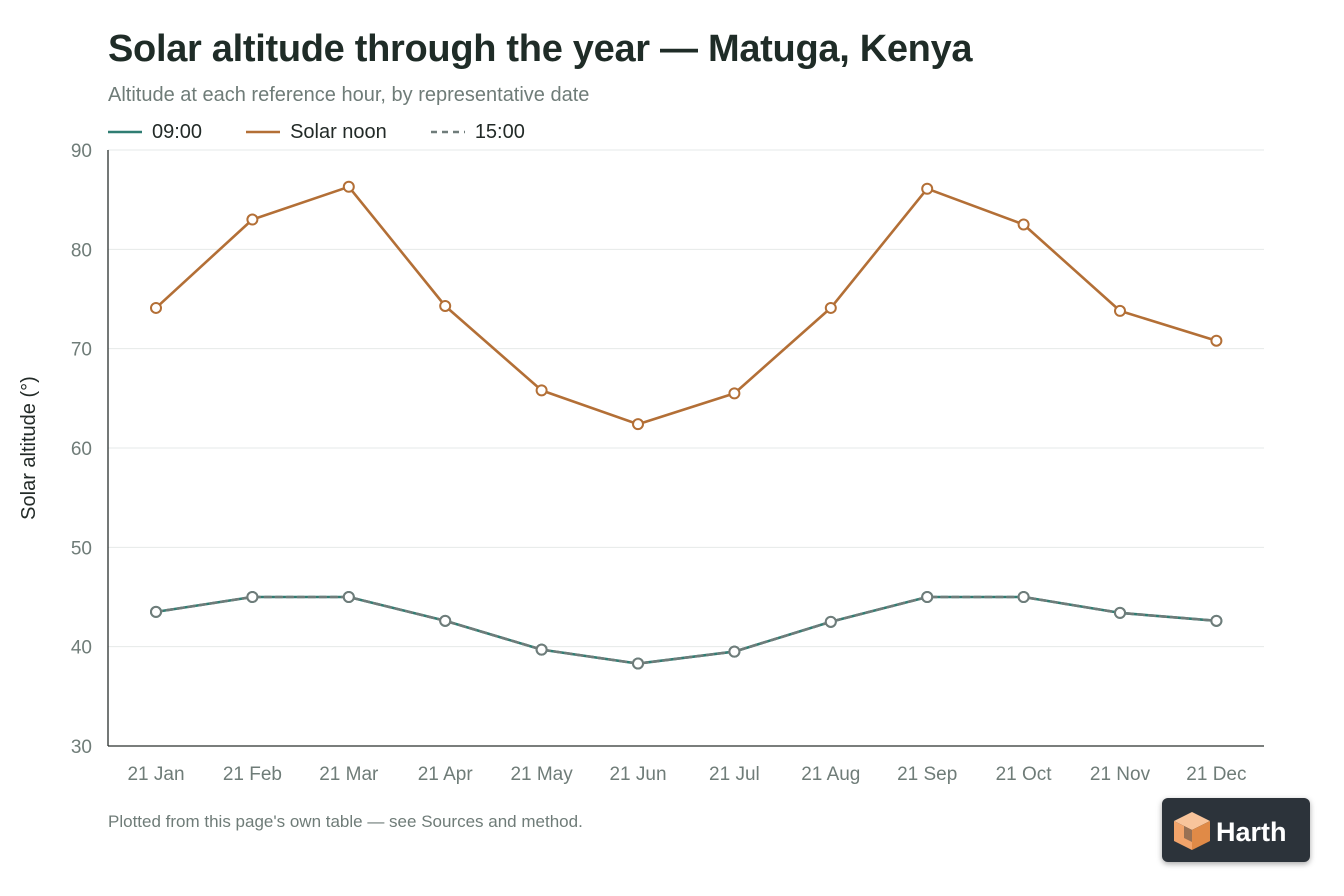 The width and height of the screenshot is (1344, 896). Describe the element at coordinates (1120, 774) in the screenshot. I see `x-tick-label-10: 21 Nov` at that location.